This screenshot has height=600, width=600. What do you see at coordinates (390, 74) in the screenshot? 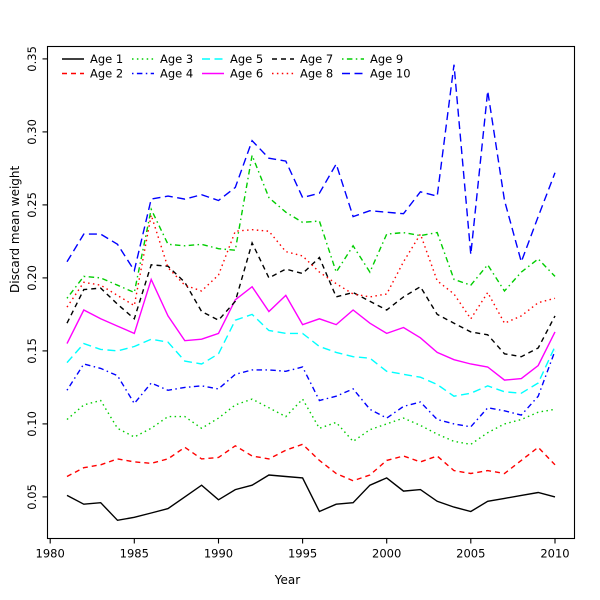
I see `legend-label-age-10: Age 10` at bounding box center [390, 74].